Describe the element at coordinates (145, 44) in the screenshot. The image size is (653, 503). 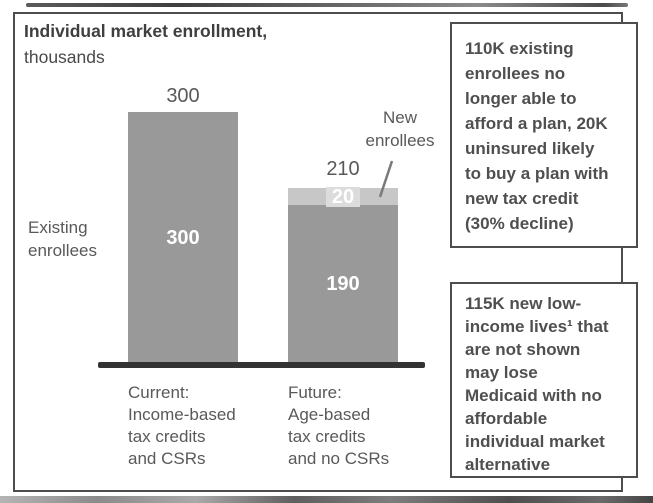
I see `chart-title: Individual market enrollment, thousands` at that location.